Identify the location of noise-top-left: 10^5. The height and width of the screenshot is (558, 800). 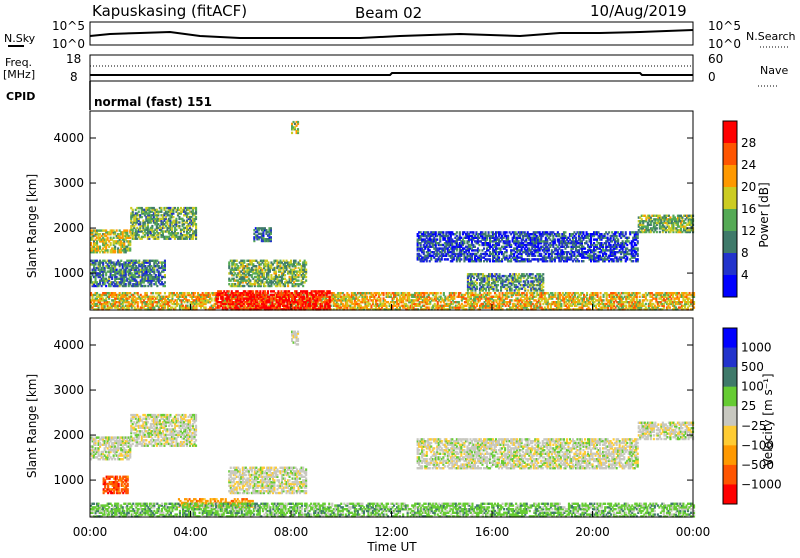
(68, 26).